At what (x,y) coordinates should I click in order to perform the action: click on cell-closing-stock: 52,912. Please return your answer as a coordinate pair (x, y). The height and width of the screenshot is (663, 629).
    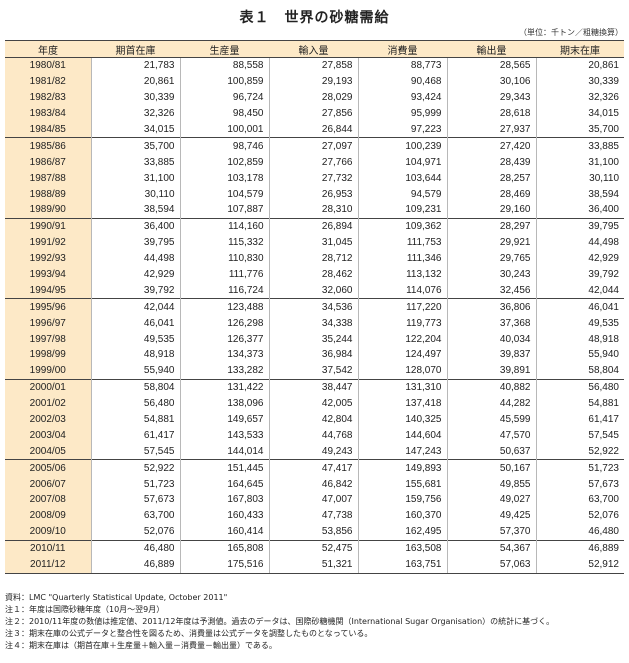
    Looking at the image, I should click on (579, 565).